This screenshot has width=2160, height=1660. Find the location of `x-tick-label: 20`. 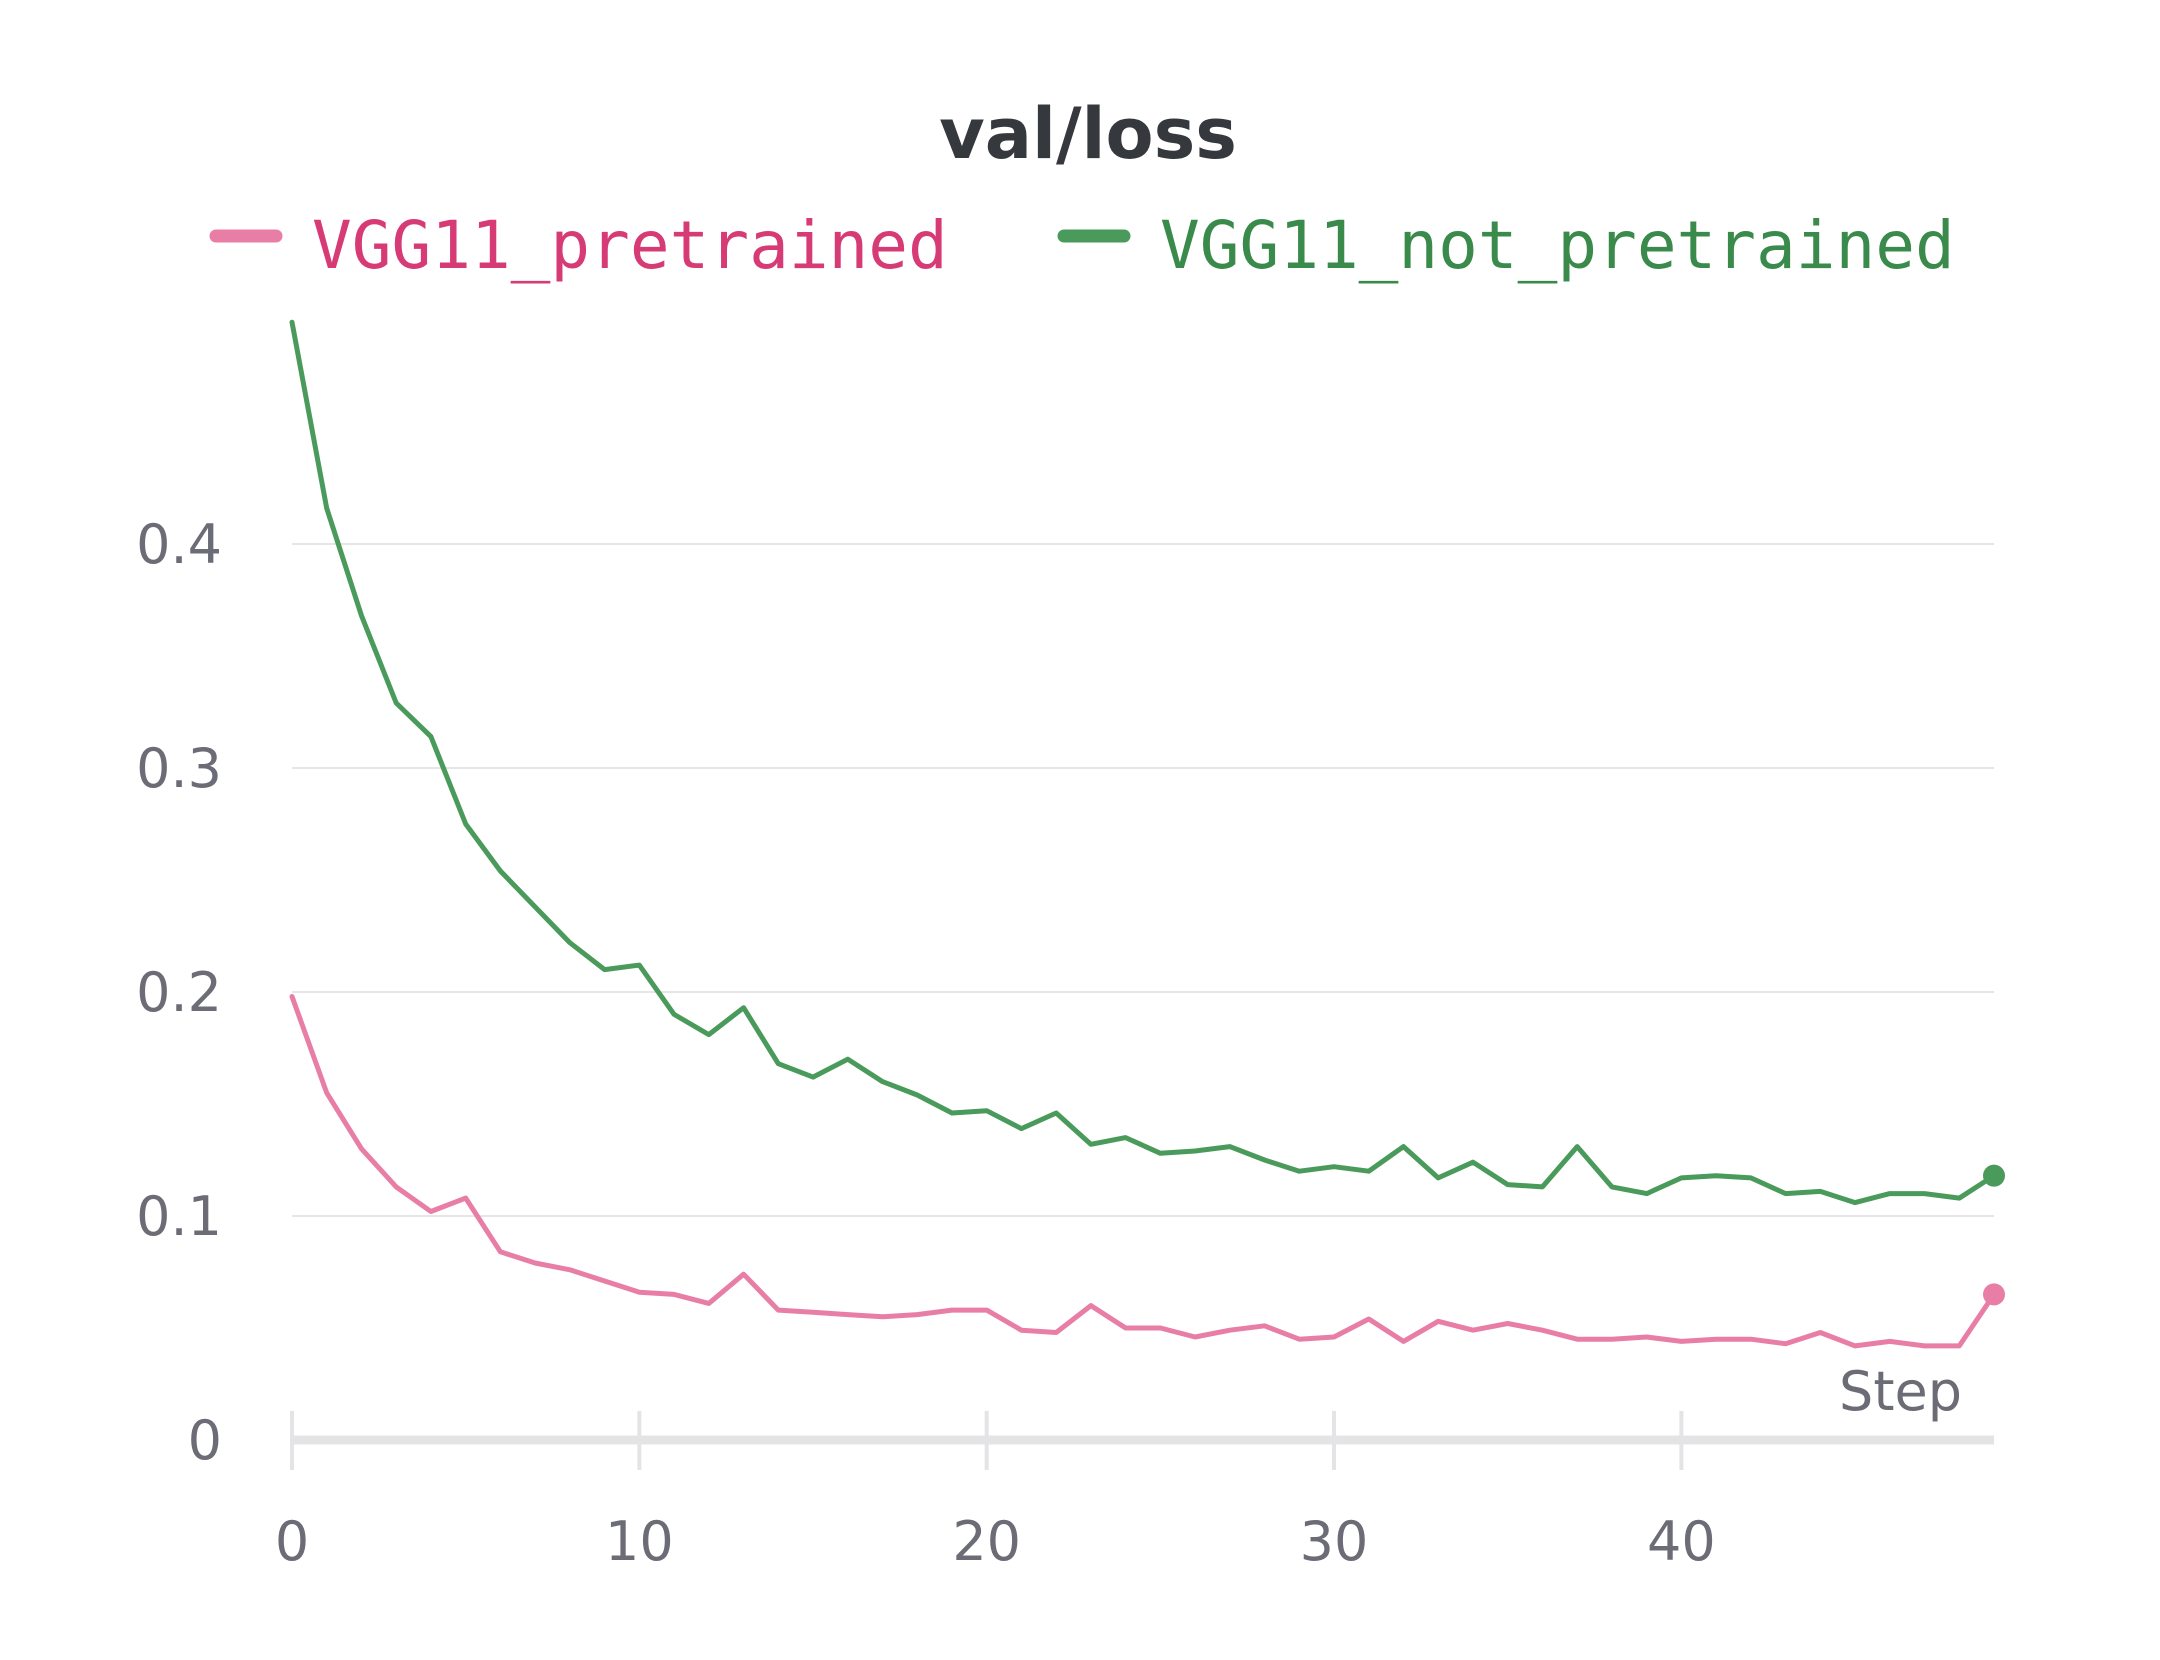

x-tick-label: 20 is located at coordinates (986, 1541).